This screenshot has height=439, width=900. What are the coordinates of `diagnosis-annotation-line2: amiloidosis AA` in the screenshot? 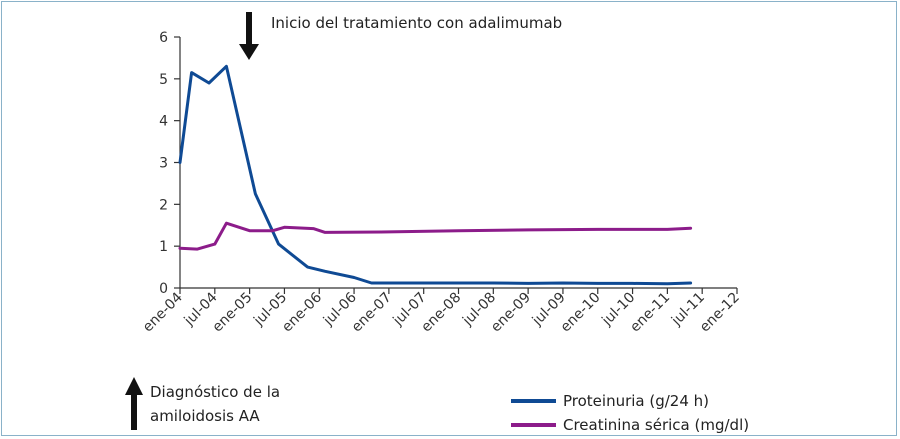 It's located at (205, 416).